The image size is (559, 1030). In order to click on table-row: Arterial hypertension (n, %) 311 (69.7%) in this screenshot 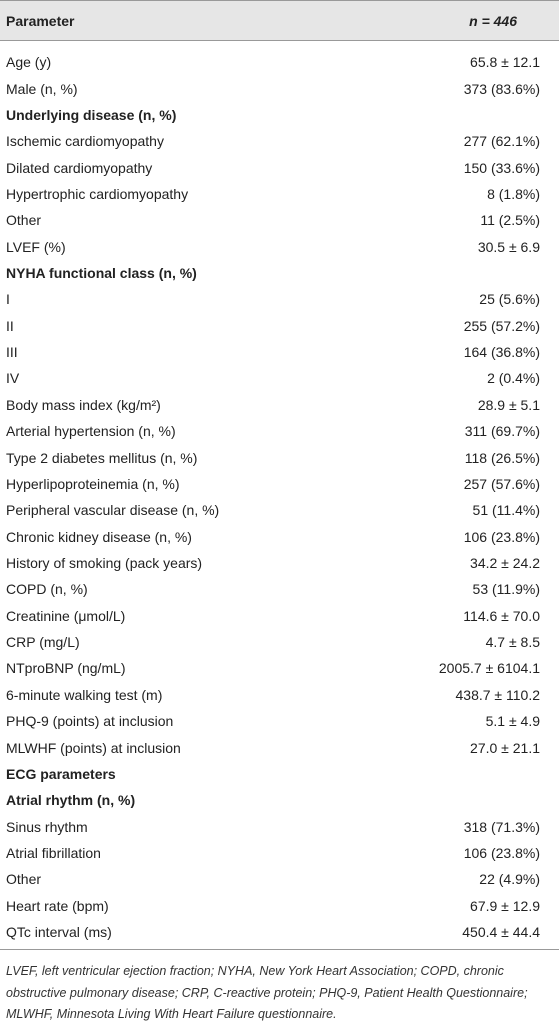, I will do `click(279, 431)`.